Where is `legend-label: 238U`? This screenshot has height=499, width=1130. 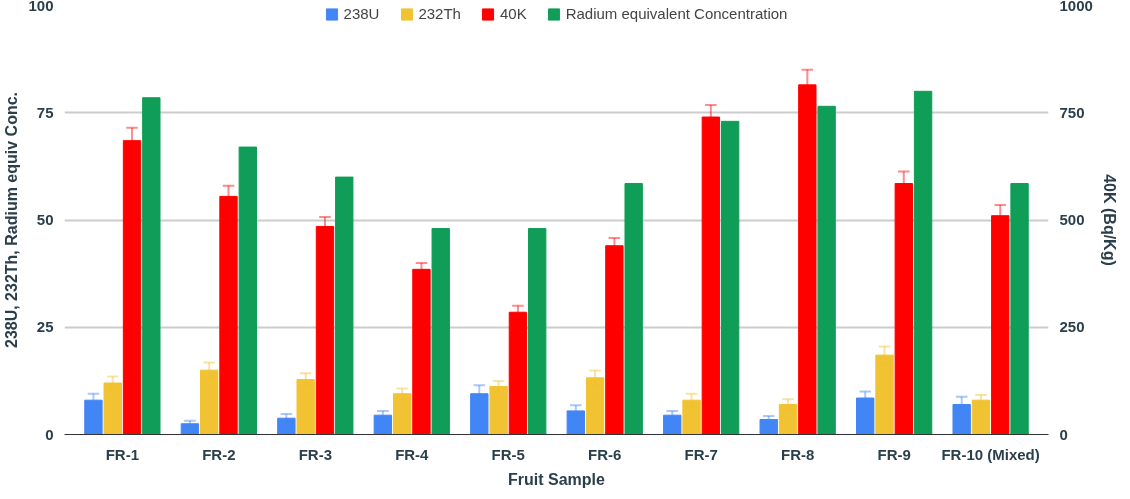
legend-label: 238U is located at coordinates (361, 13).